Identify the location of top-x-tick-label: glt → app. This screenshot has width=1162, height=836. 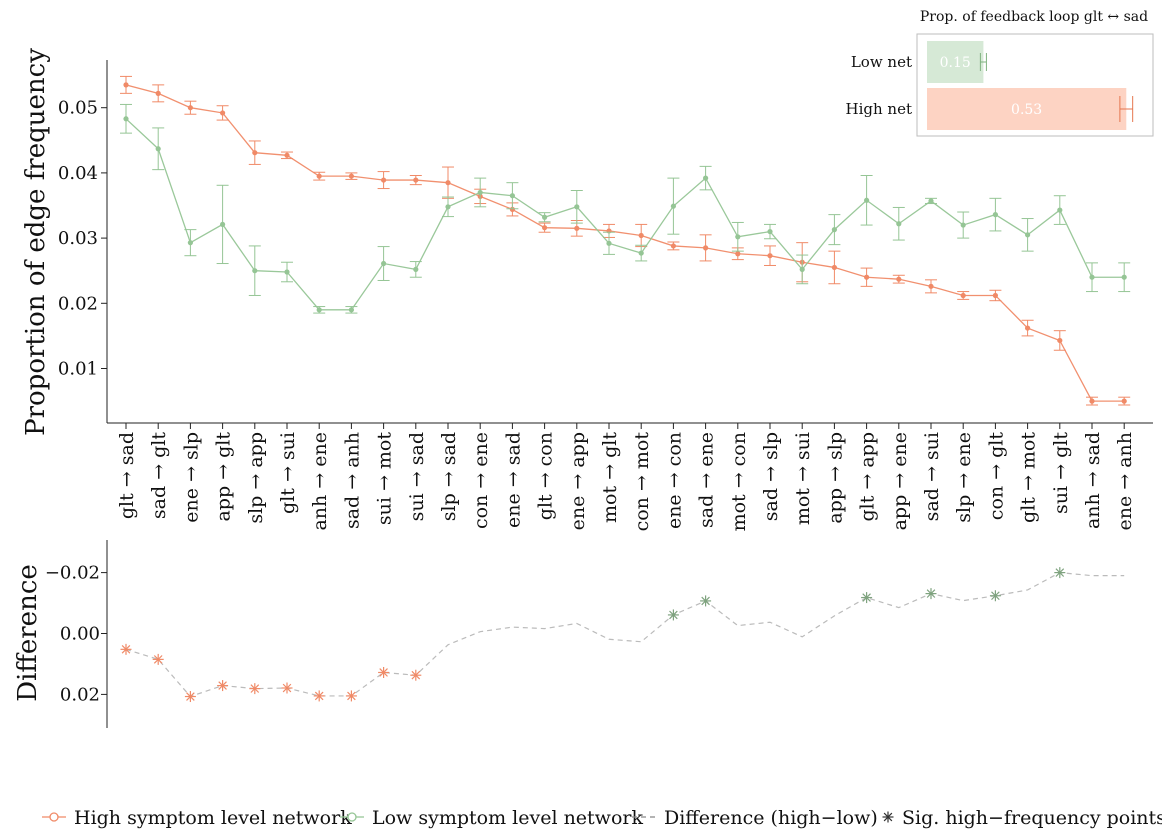
(868, 477).